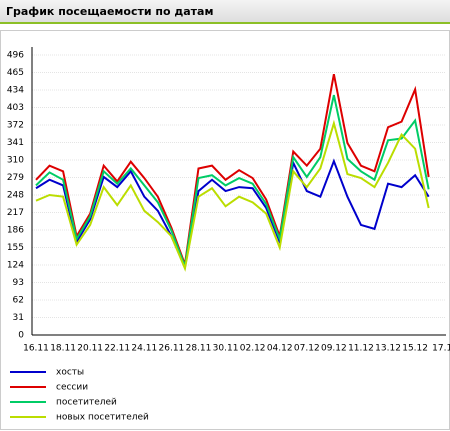 This screenshot has width=450, height=431. I want to click on y-tick-label: 0, so click(21, 336).